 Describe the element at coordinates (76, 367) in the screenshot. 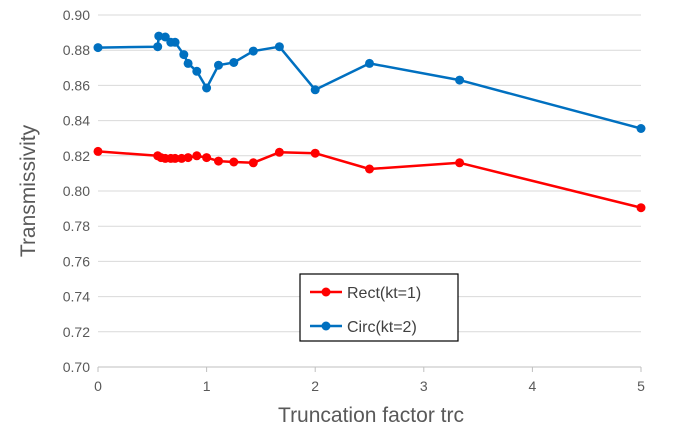

I see `y-tick-label: 0.70` at that location.